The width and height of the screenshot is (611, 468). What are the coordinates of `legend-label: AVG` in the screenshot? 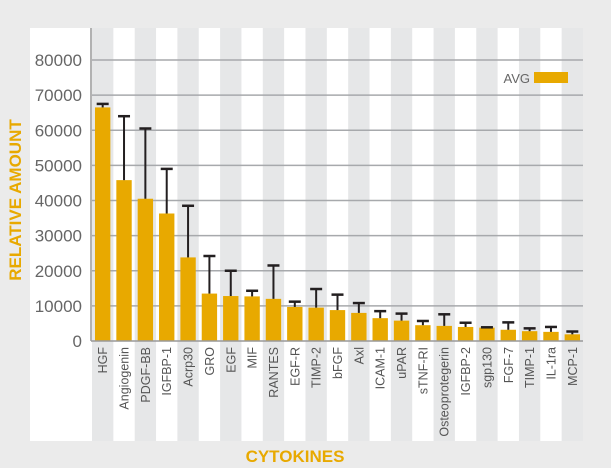 It's located at (517, 78).